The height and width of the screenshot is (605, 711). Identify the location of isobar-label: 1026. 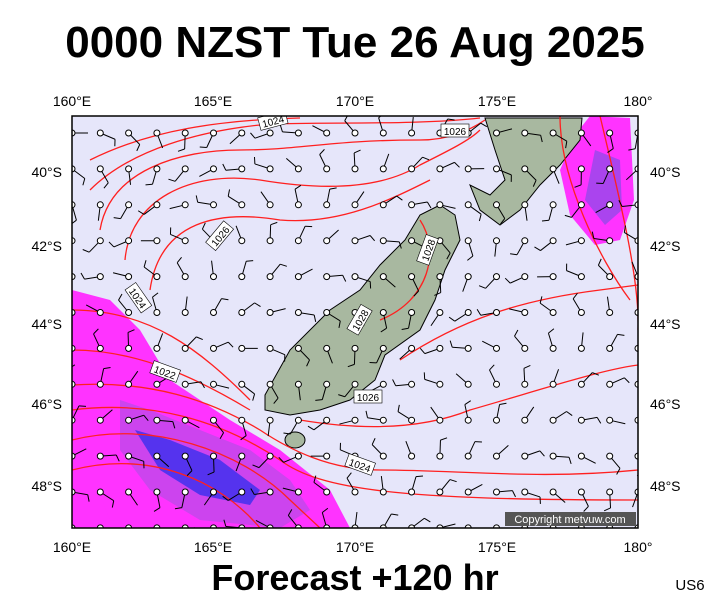
(455, 131).